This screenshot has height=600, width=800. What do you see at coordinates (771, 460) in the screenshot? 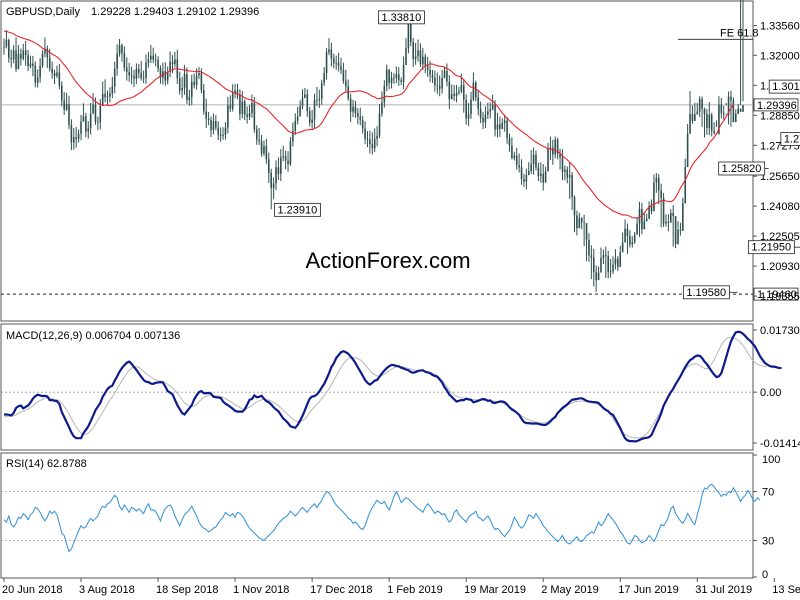
I see `rsi-axis-label: 100` at bounding box center [771, 460].